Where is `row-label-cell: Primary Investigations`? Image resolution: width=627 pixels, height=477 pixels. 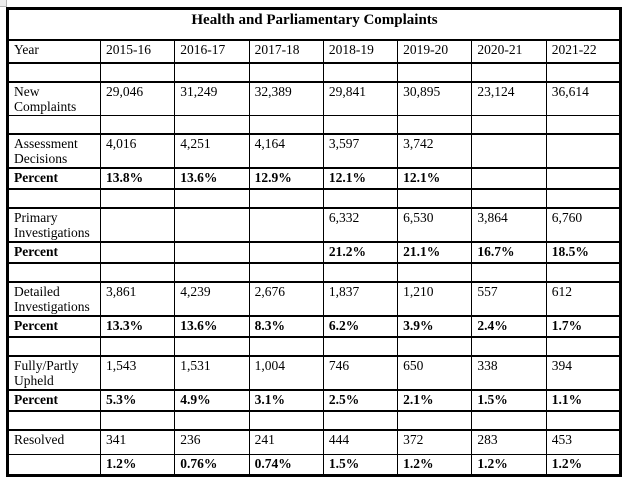
row-label-cell: Primary Investigations is located at coordinates (54, 225).